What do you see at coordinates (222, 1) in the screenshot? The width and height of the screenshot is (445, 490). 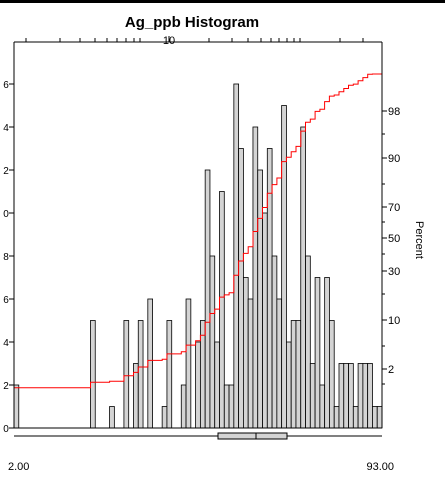 I see `top-border` at bounding box center [222, 1].